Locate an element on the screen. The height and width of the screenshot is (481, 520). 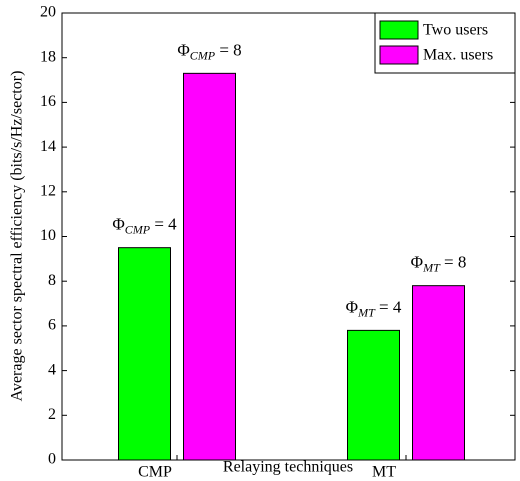
y-tick-label: 4 is located at coordinates (52, 369).